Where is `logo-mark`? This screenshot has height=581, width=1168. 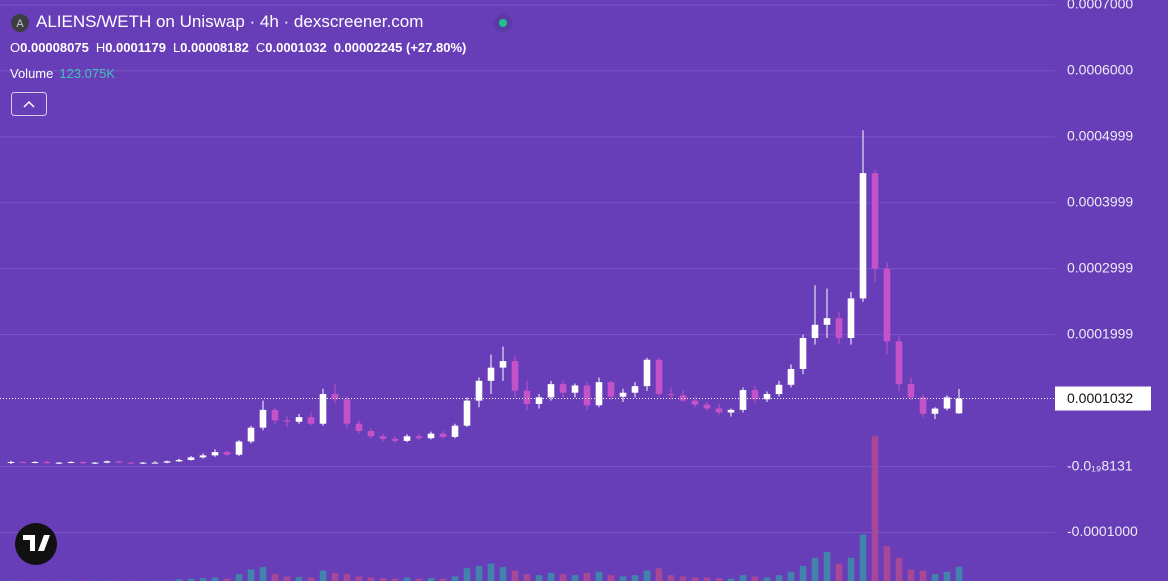 logo-mark is located at coordinates (36, 543).